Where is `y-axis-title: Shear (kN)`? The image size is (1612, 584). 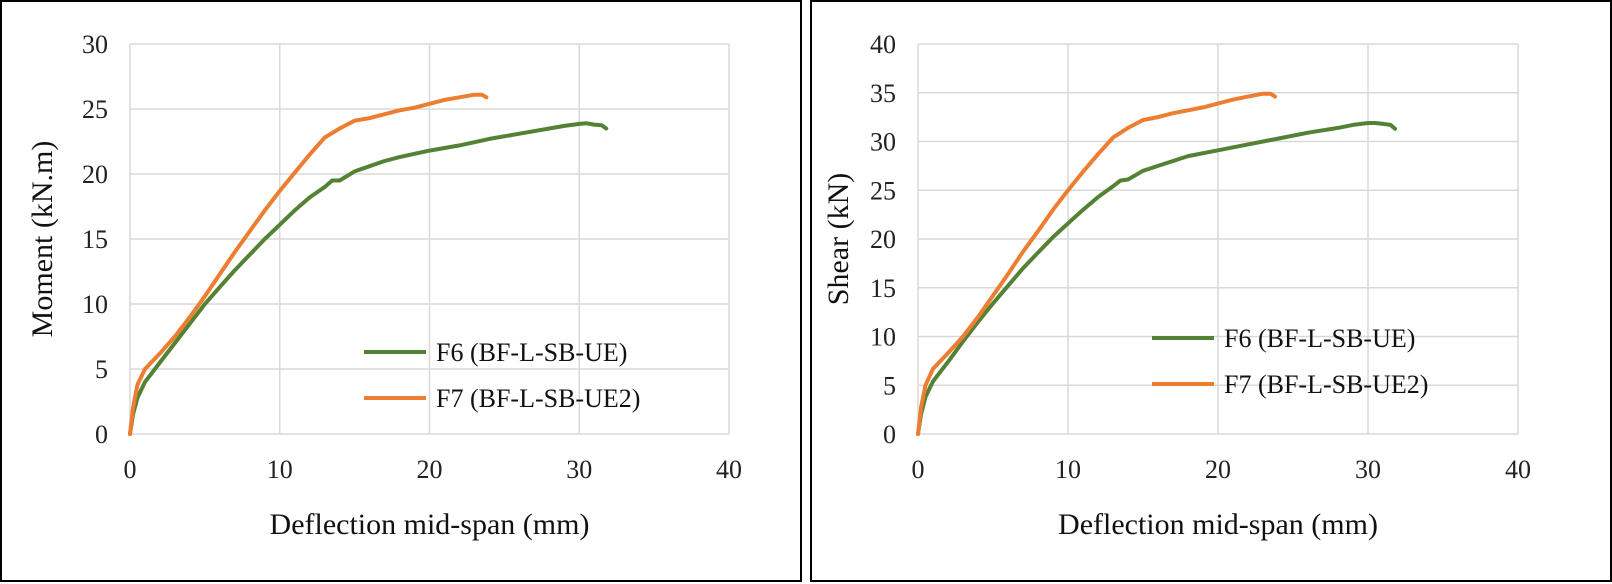
y-axis-title: Shear (kN) is located at coordinates (838, 239).